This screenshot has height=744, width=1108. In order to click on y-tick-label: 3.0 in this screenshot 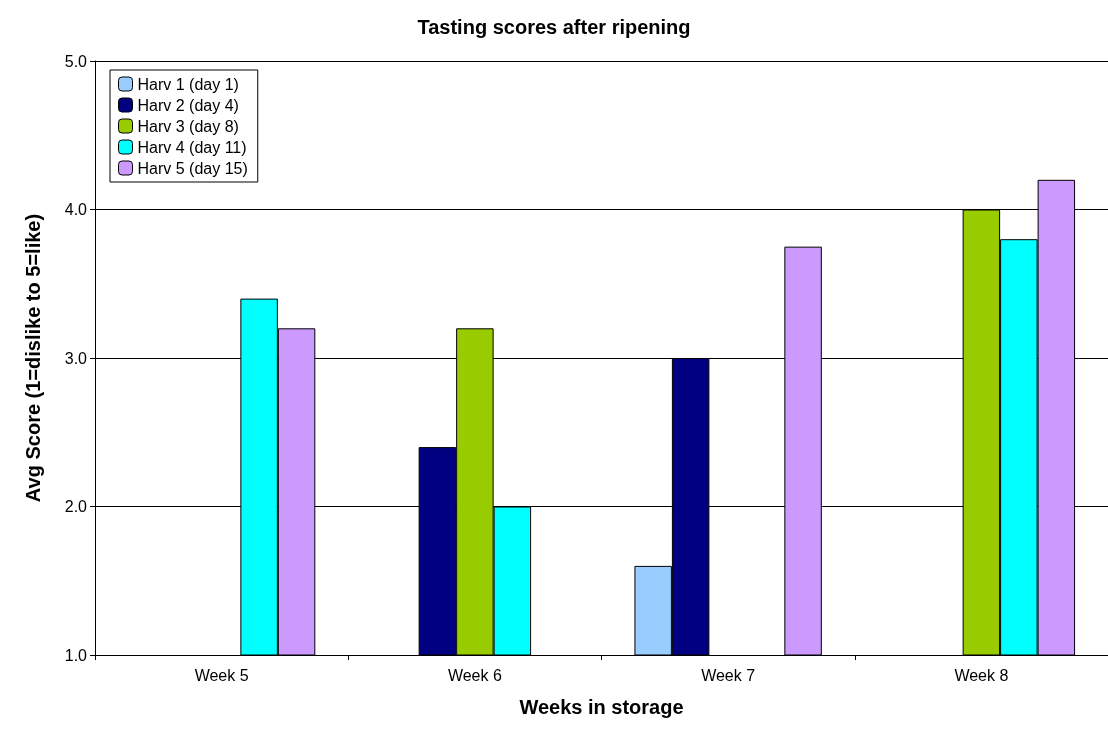, I will do `click(76, 358)`.